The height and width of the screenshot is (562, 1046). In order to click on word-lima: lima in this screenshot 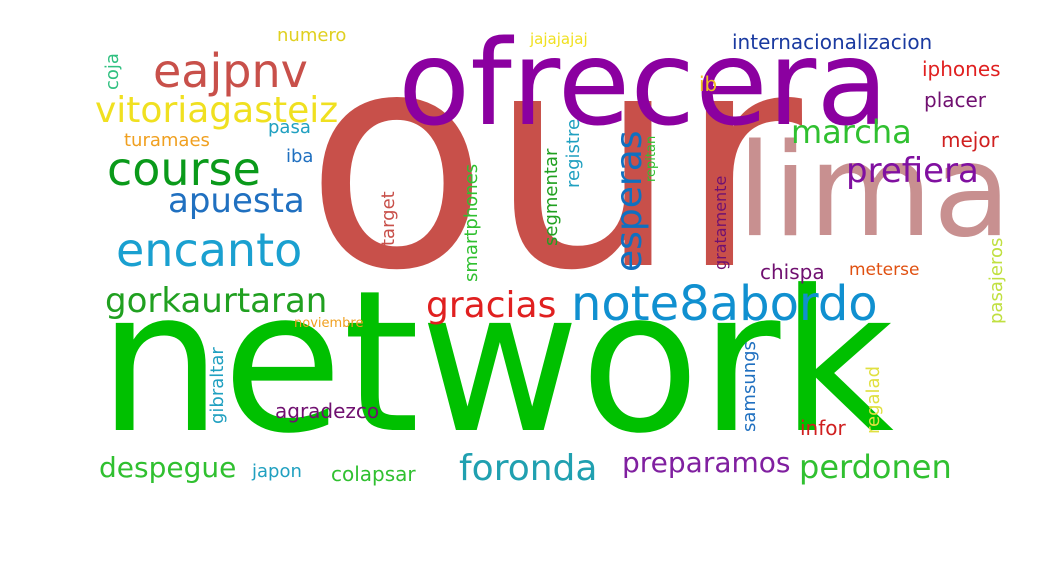, I will do `click(874, 191)`.